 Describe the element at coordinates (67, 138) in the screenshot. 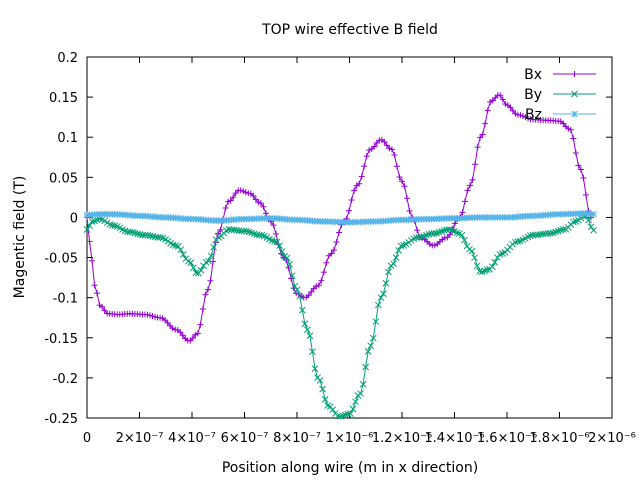

I see `y-tick-label: 0.1` at that location.